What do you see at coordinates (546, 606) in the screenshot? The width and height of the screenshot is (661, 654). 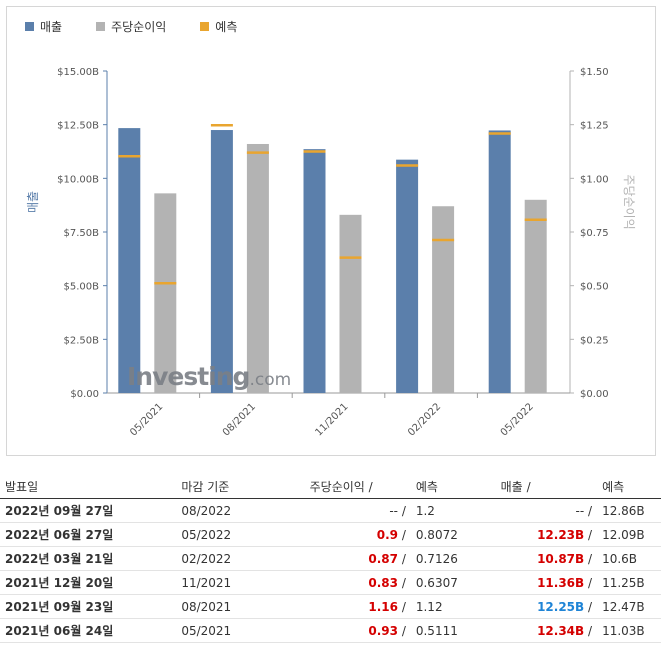 I see `row-revenue: 12.25B /` at bounding box center [546, 606].